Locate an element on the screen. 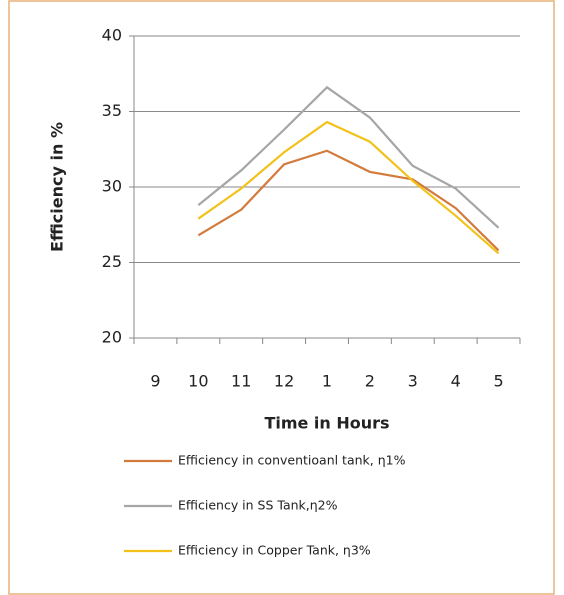 Image resolution: width=564 pixels, height=595 pixels. x-axis-title: Time in Hours is located at coordinates (326, 423).